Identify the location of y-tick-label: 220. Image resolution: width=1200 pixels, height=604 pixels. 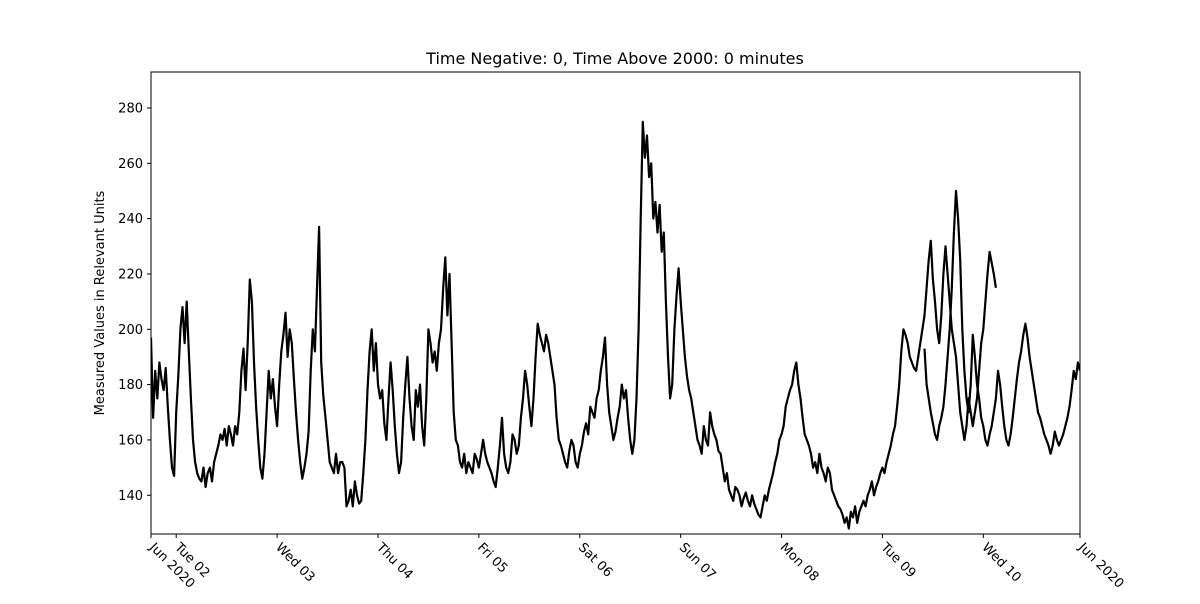
(130, 274).